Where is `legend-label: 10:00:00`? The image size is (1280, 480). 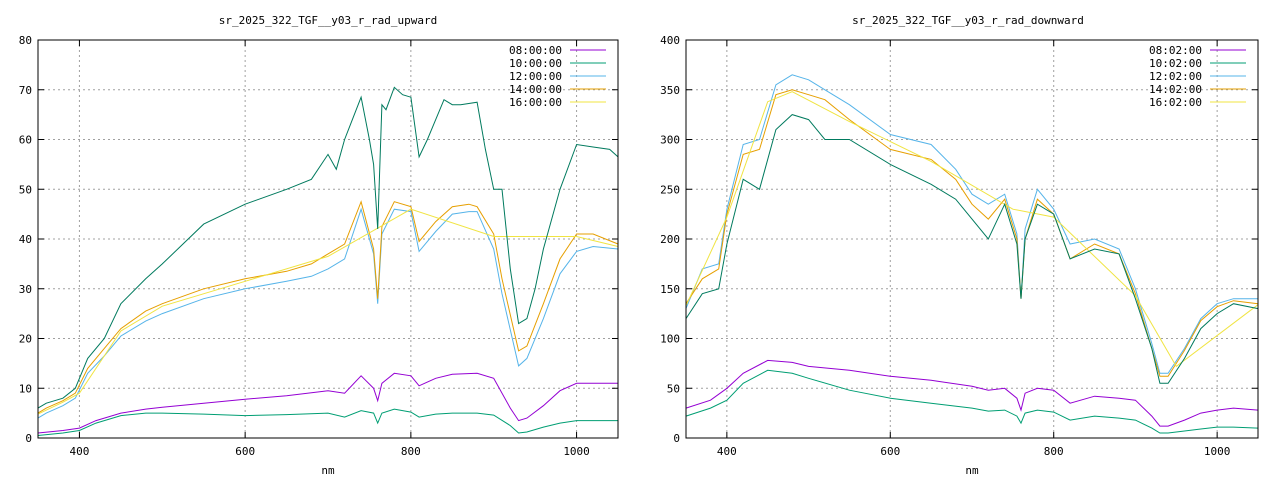
legend-label: 10:00:00 is located at coordinates (535, 63).